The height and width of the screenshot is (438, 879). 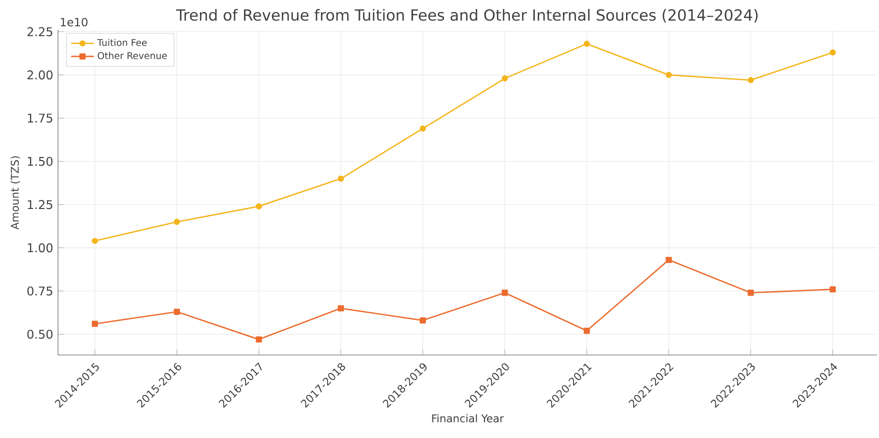 What do you see at coordinates (15, 193) in the screenshot?
I see `y-axis-title: Amount (TZS)` at bounding box center [15, 193].